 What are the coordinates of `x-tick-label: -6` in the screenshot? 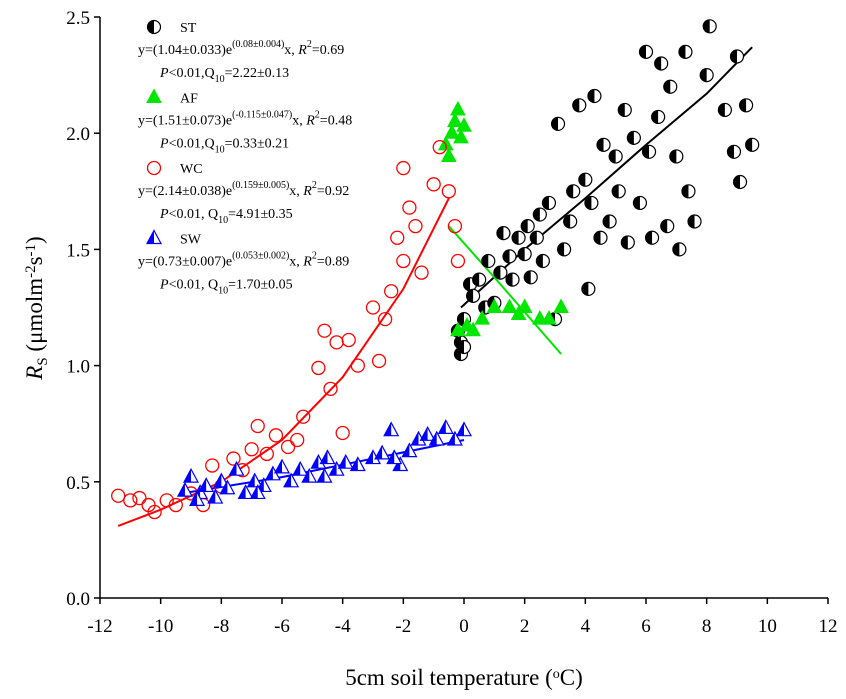 It's located at (282, 626).